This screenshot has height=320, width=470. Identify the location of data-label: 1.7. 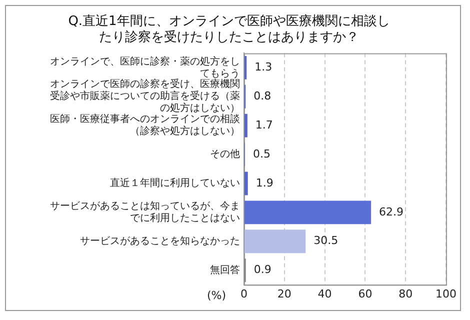
(264, 125).